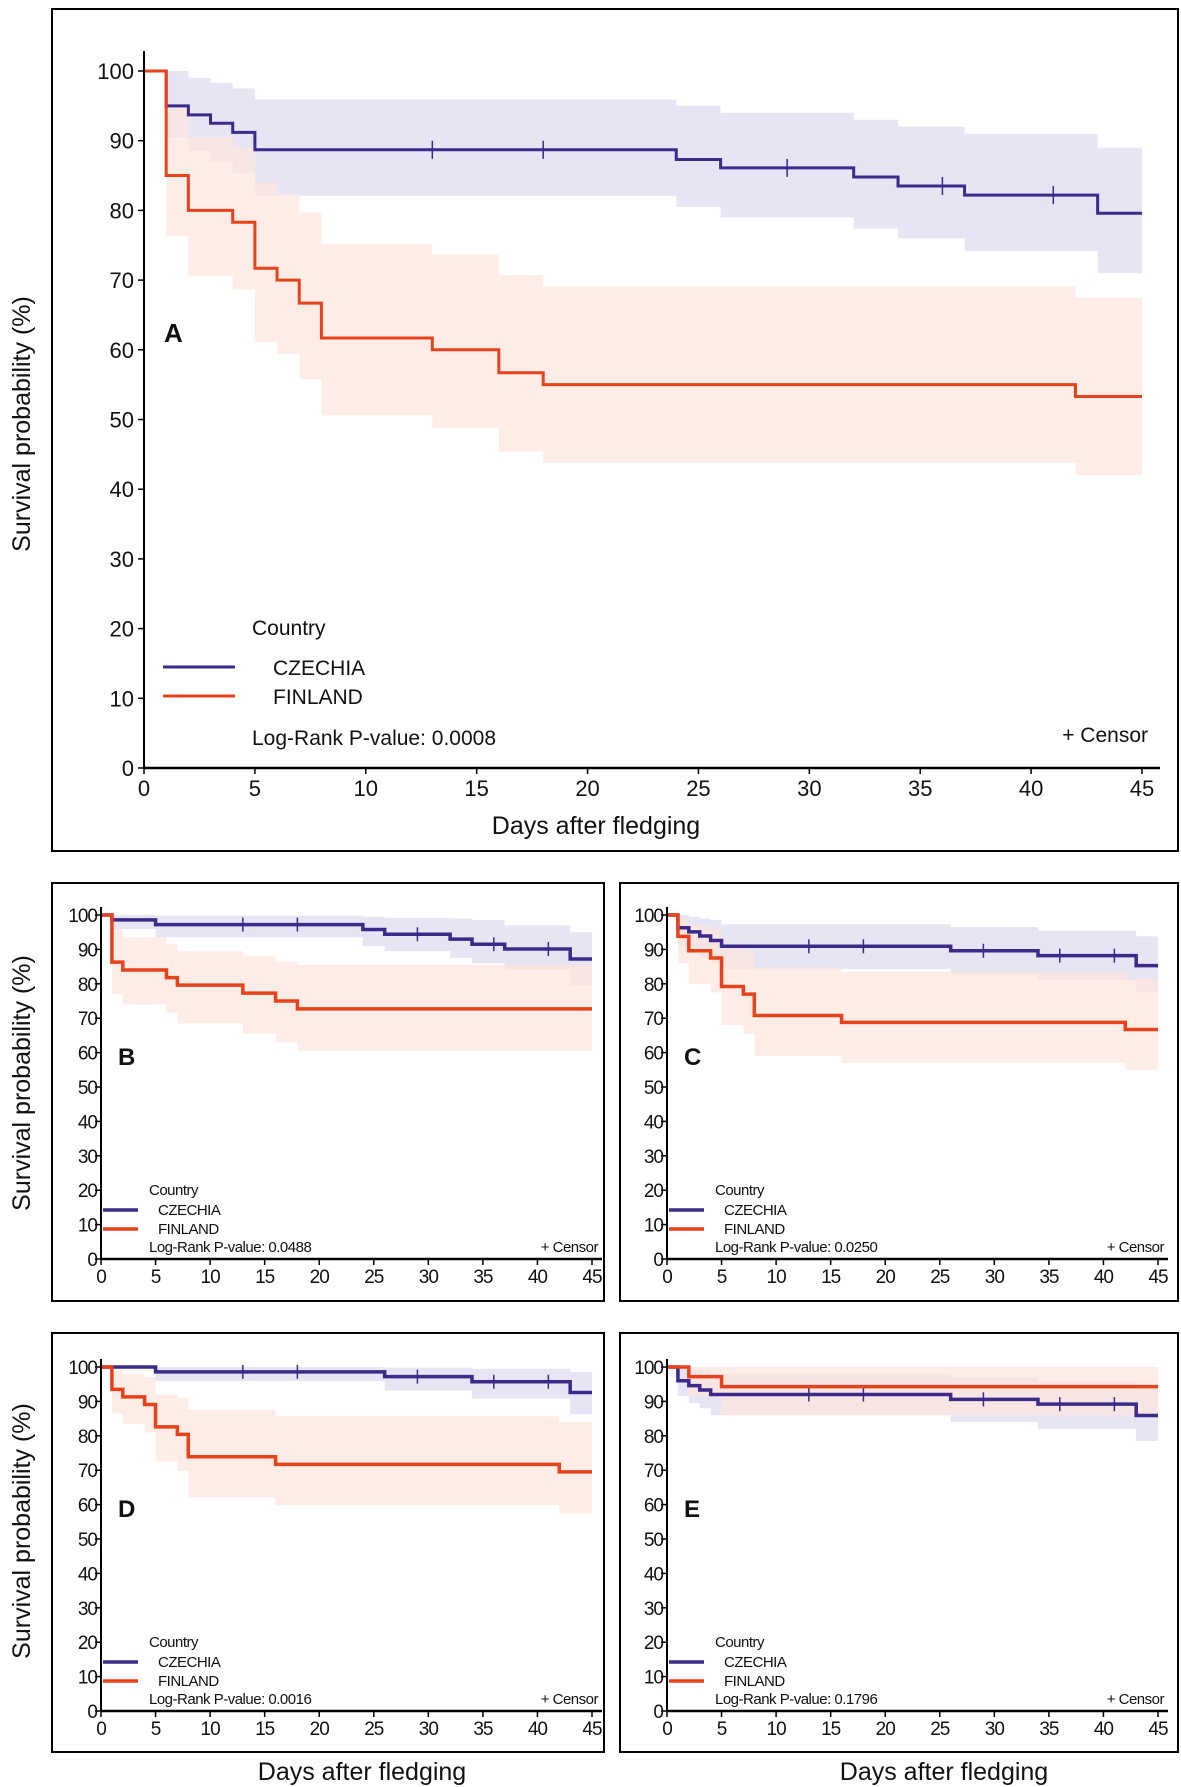 This screenshot has height=1787, width=1181. Describe the element at coordinates (126, 1057) in the screenshot. I see `panel-letter: B` at that location.